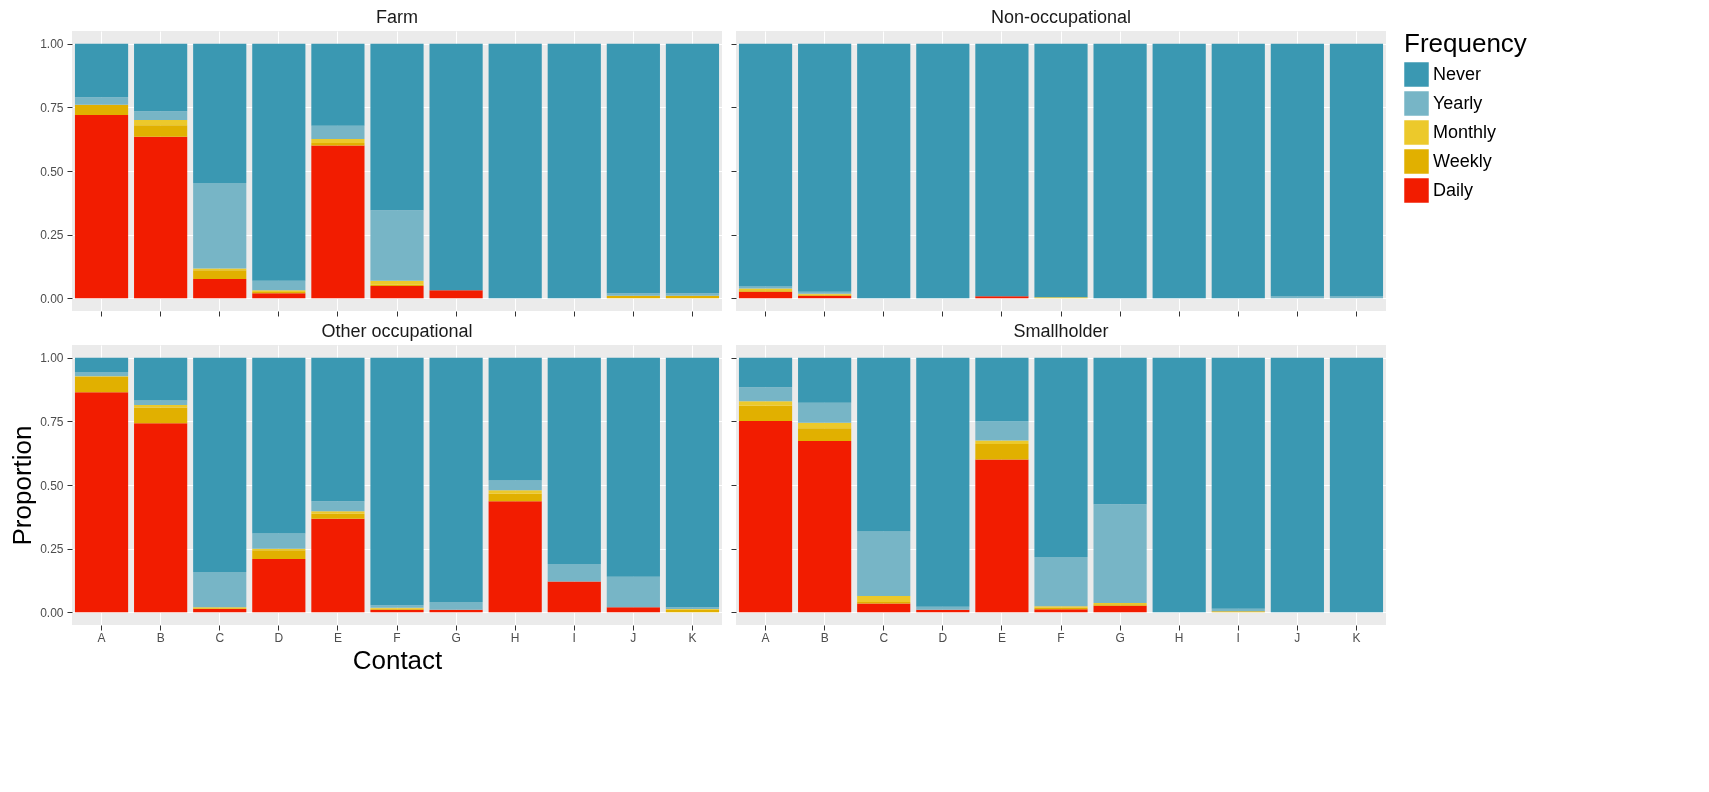 The height and width of the screenshot is (792, 1709). What do you see at coordinates (398, 659) in the screenshot?
I see `x-axis-title: Contact` at bounding box center [398, 659].